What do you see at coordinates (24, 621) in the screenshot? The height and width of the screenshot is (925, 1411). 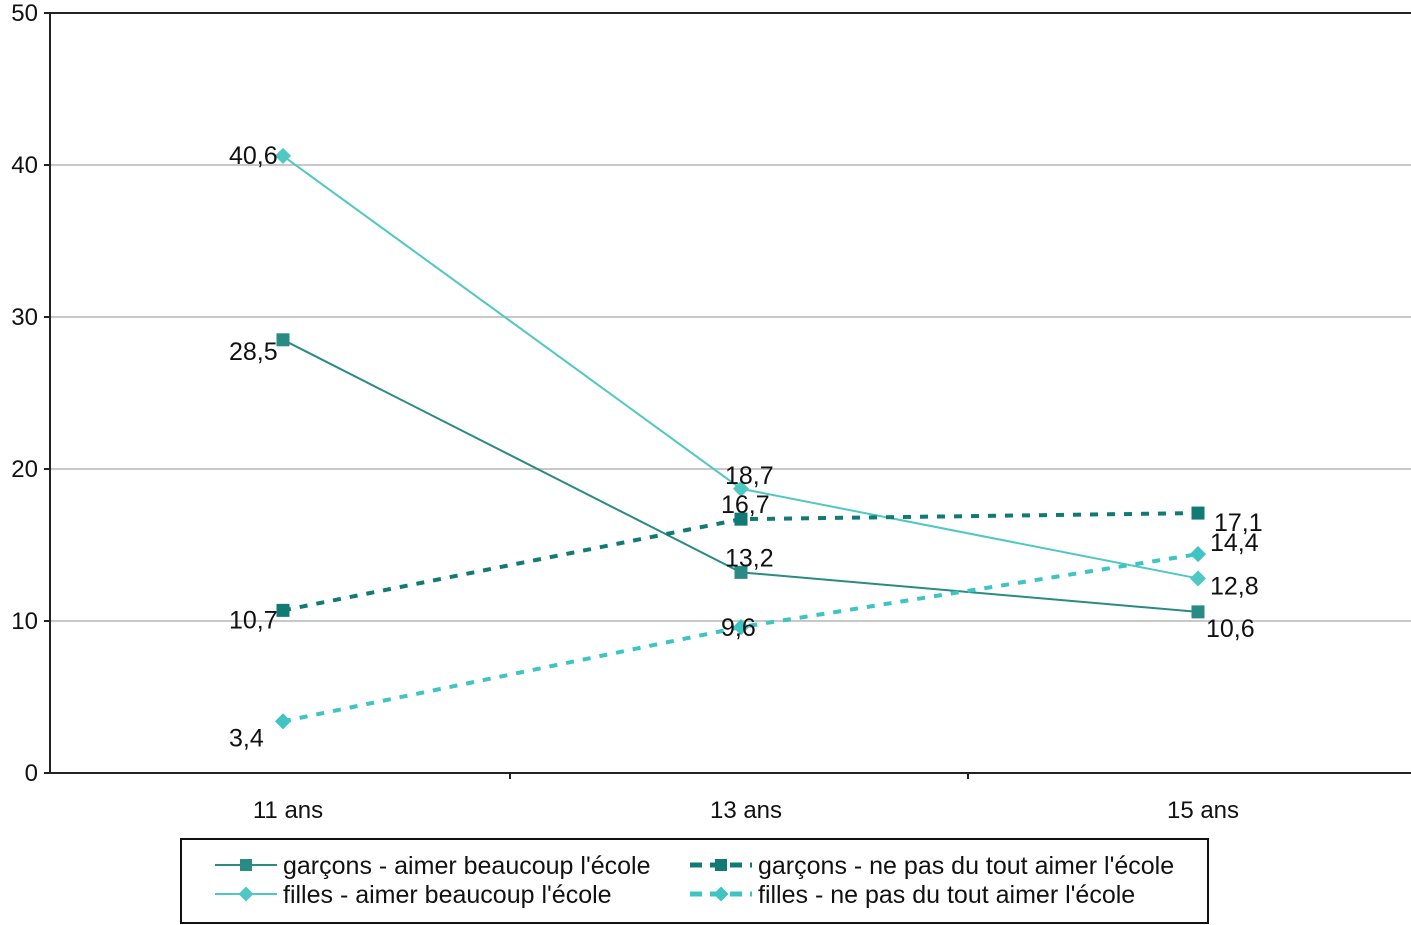 I see `y-tick-label-1: 10` at bounding box center [24, 621].